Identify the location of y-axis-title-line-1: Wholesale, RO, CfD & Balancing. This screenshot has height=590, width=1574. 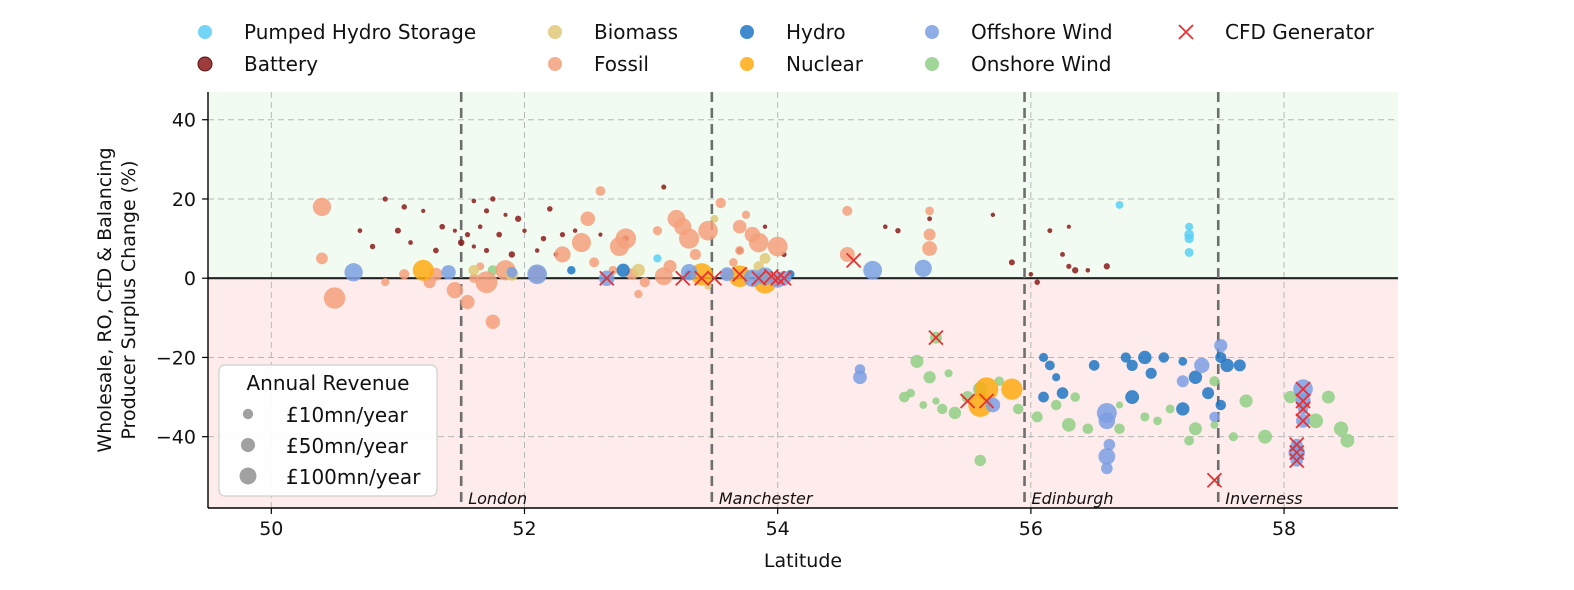
(105, 299).